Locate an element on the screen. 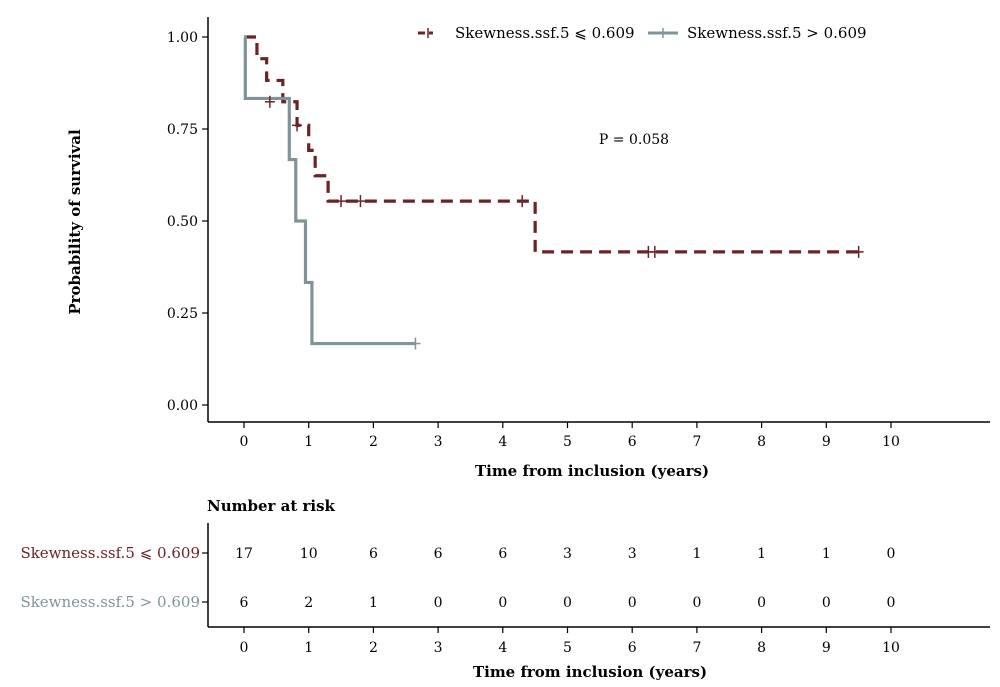 This screenshot has height=687, width=1000. y-tick-label: 0.75 is located at coordinates (182, 130).